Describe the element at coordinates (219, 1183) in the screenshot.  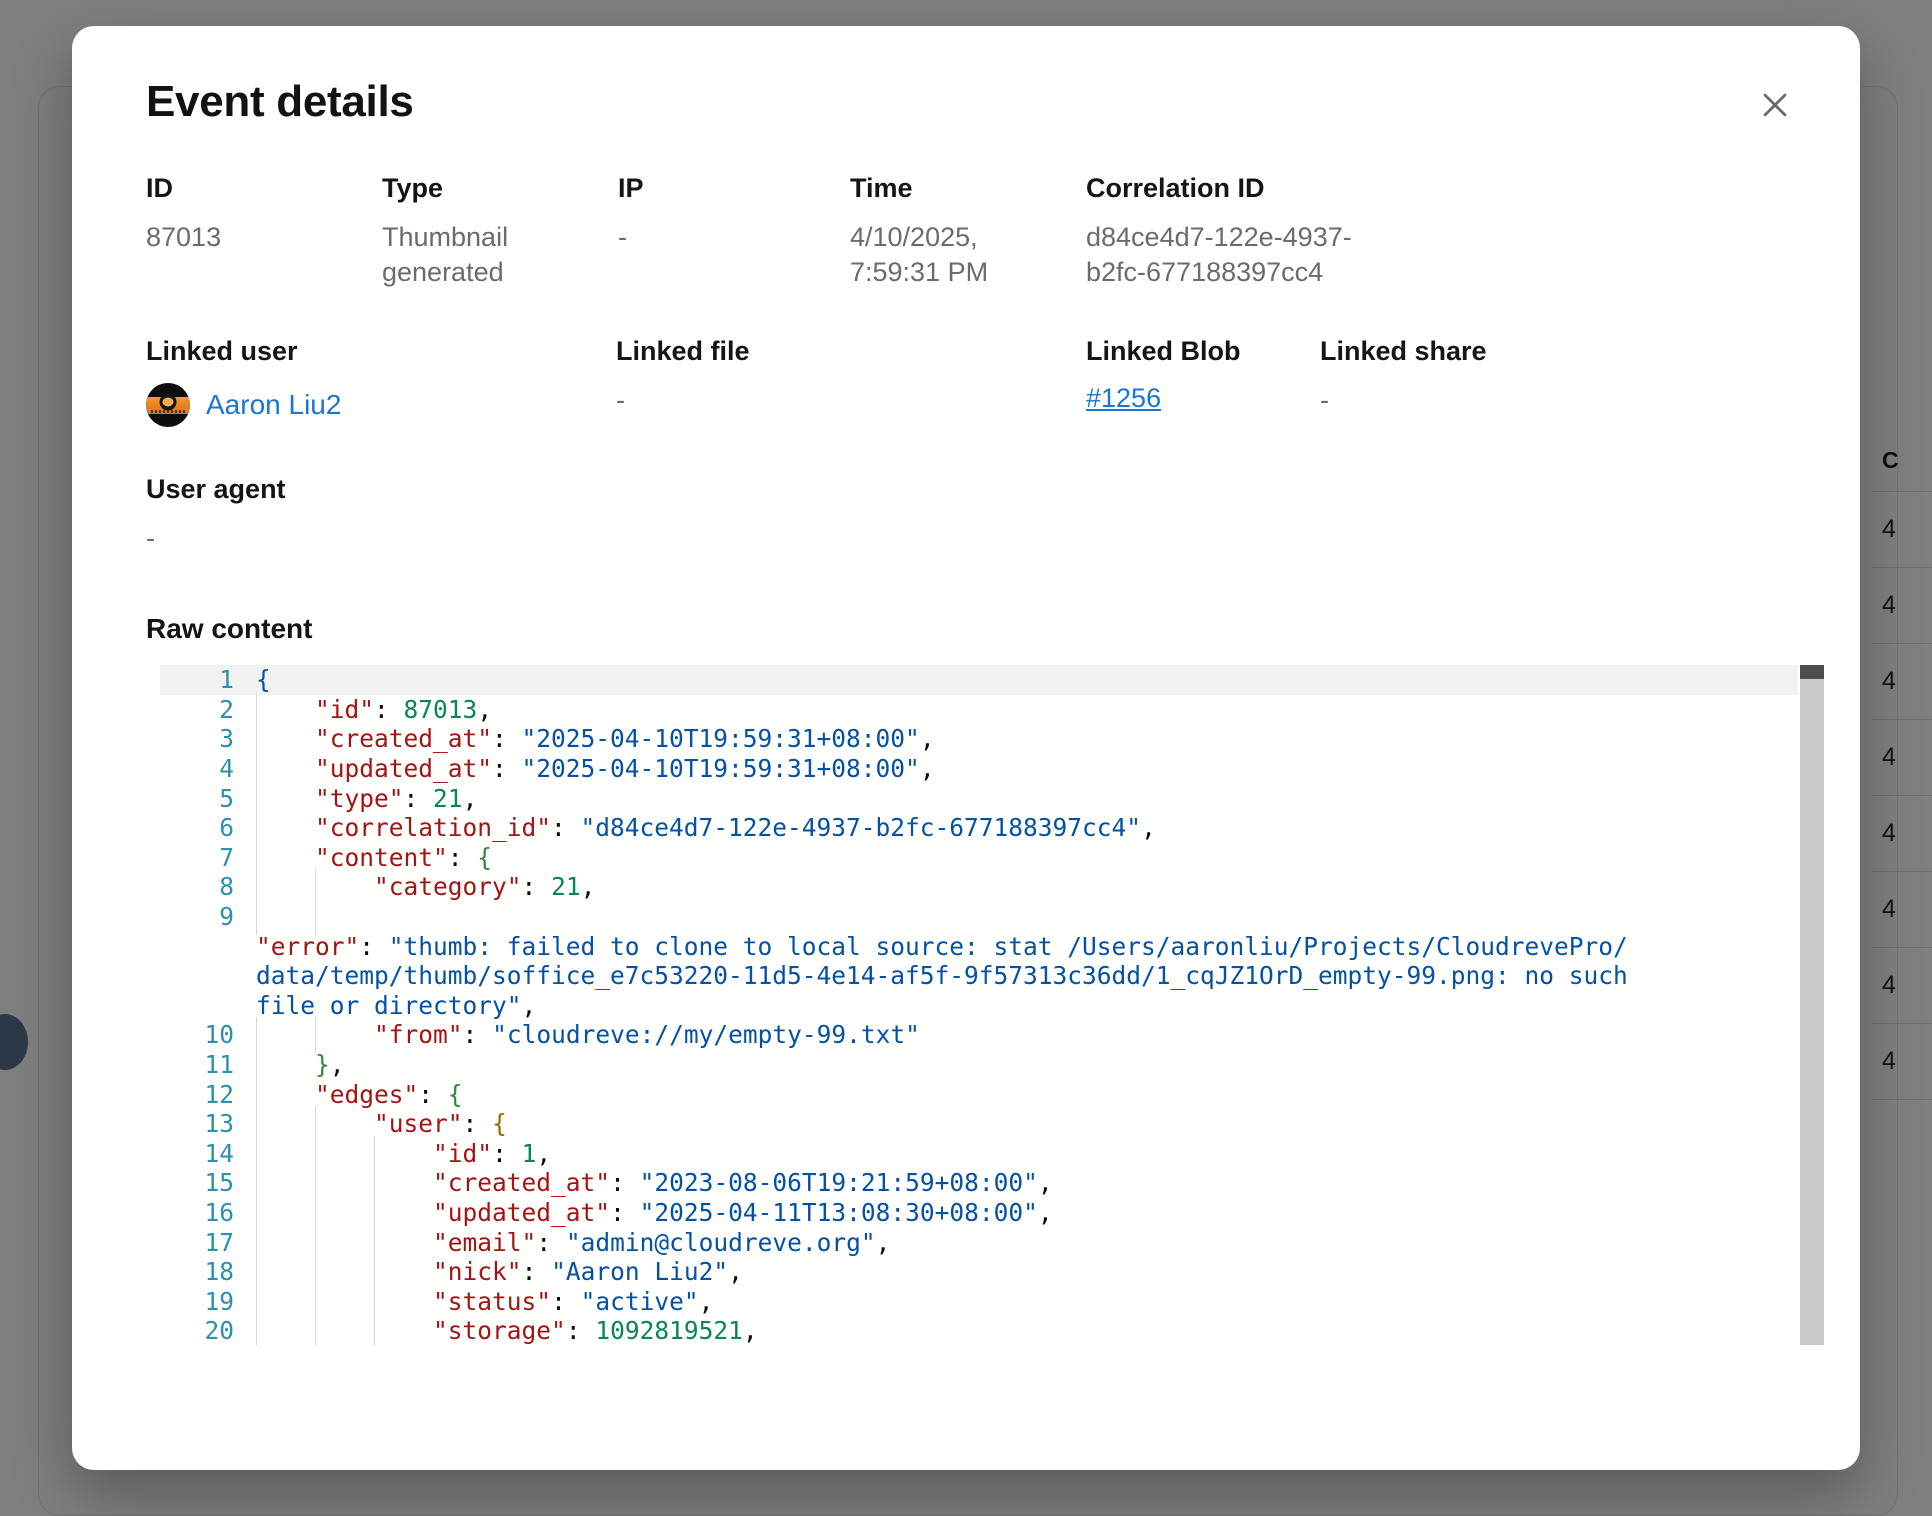
I see `code-line-number: 15` at that location.